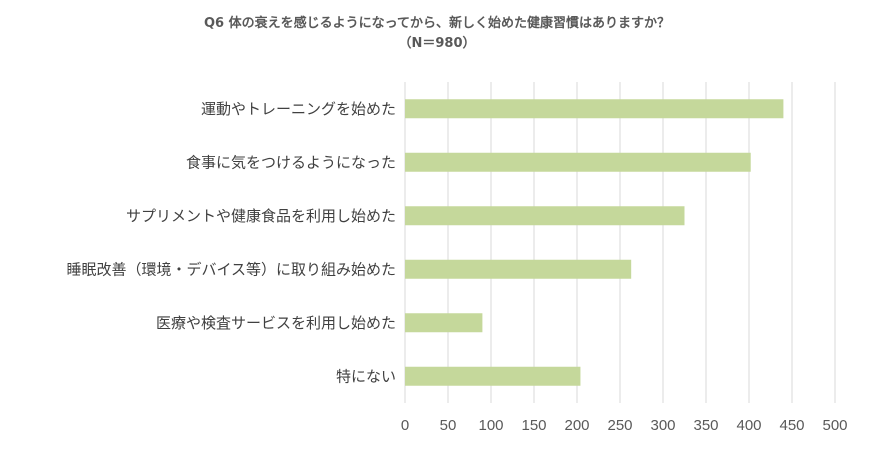 The width and height of the screenshot is (874, 450). Describe the element at coordinates (705, 425) in the screenshot. I see `x-tick-label: 350` at that location.